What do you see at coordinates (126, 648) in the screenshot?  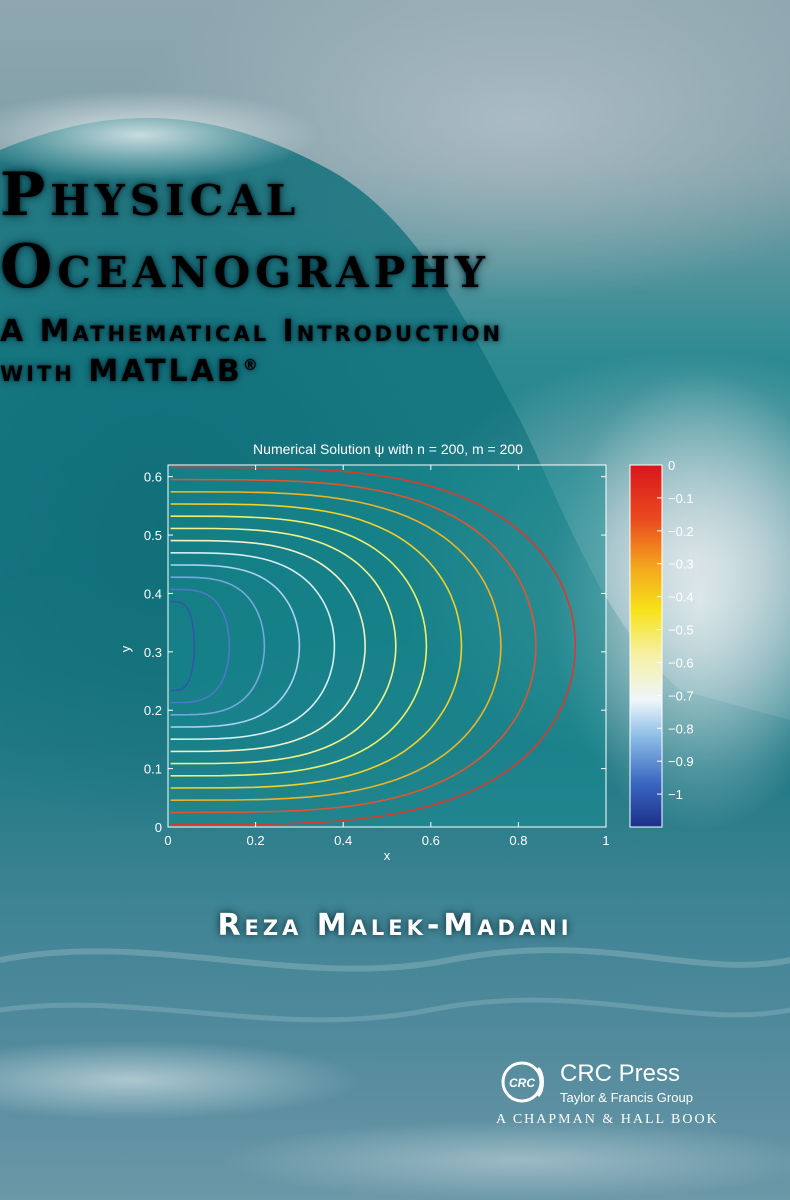 I see `y-axis-label: y` at bounding box center [126, 648].